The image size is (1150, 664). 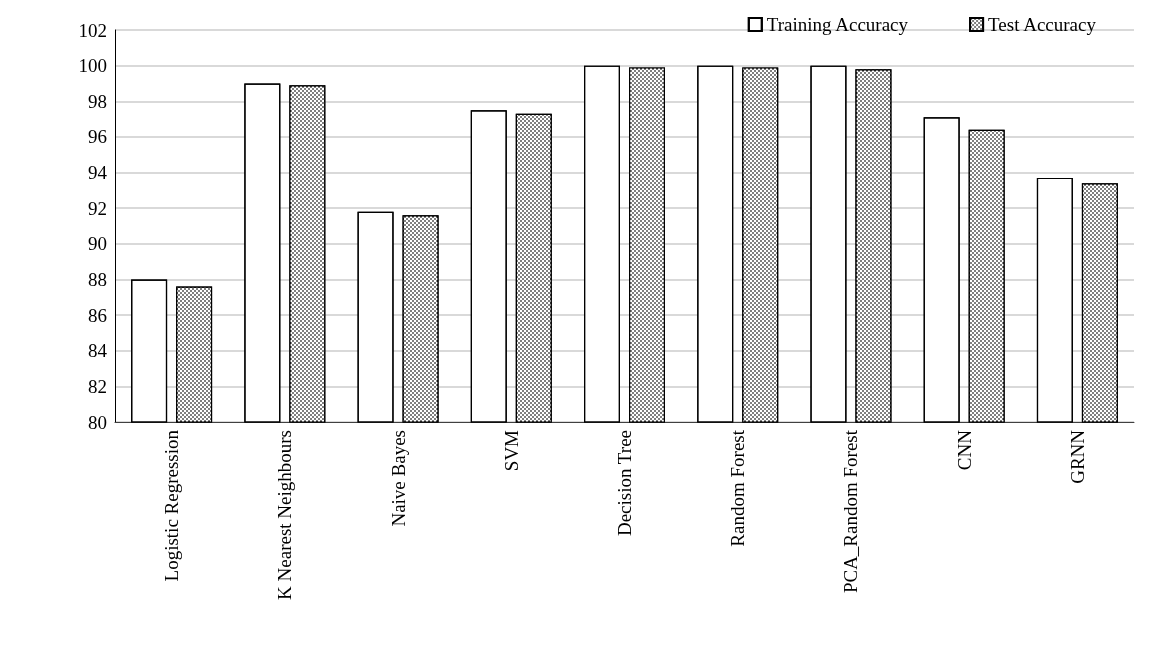 What do you see at coordinates (1077, 456) in the screenshot?
I see `x-tick-label: GRNN` at bounding box center [1077, 456].